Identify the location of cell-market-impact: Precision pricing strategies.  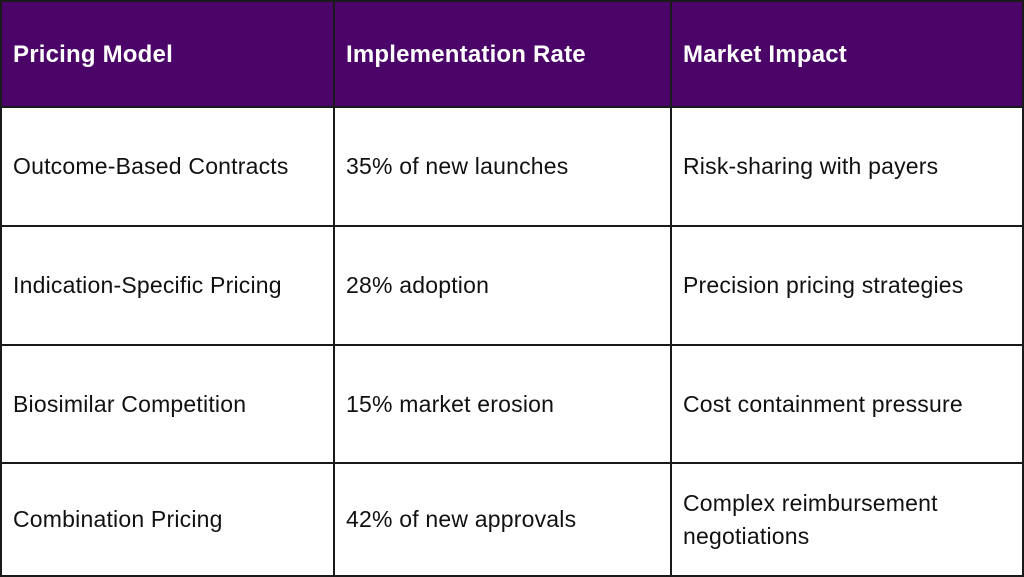
(847, 284).